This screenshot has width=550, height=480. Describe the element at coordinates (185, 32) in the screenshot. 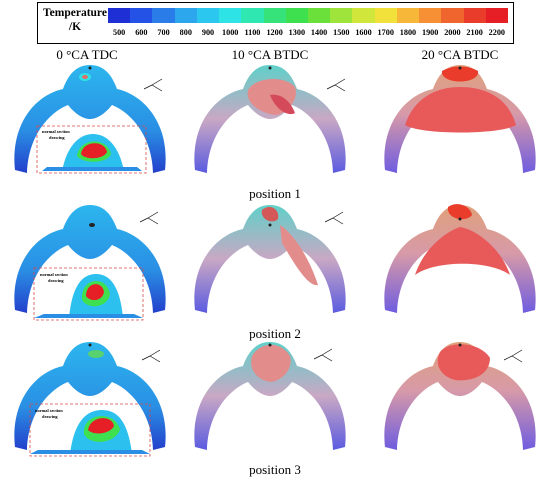

I see `legend-tick-3: 800` at that location.